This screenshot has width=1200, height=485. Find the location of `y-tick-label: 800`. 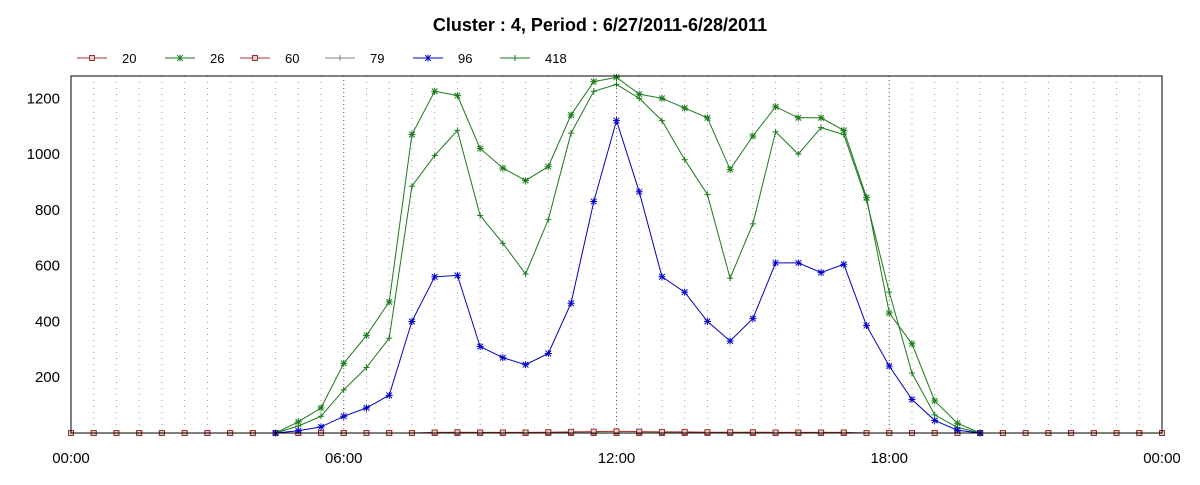

y-tick-label: 800 is located at coordinates (47, 210).